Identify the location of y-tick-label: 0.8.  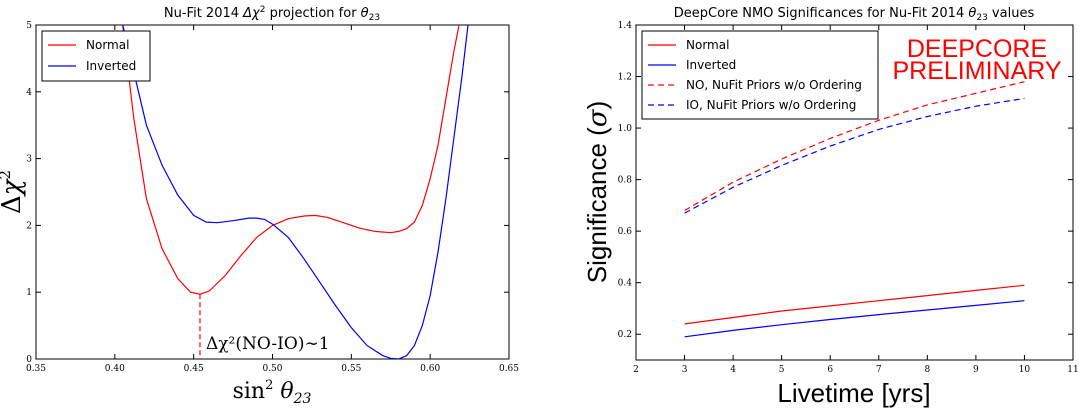
(625, 181).